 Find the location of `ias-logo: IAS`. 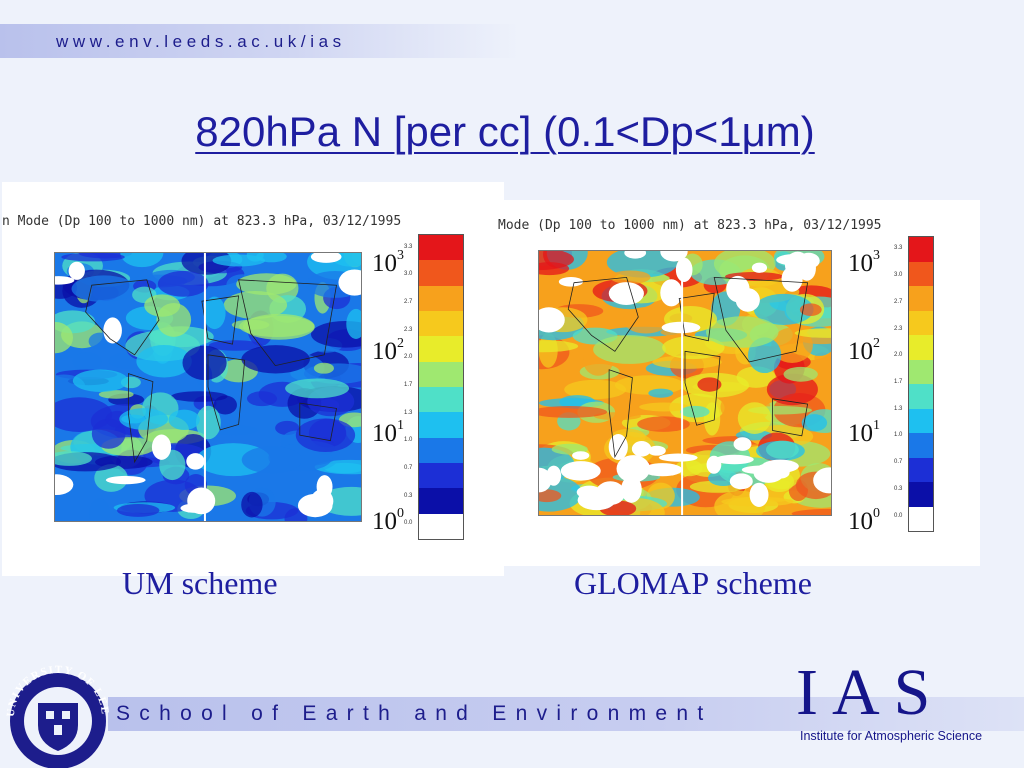

ias-logo: IAS is located at coordinates (870, 692).